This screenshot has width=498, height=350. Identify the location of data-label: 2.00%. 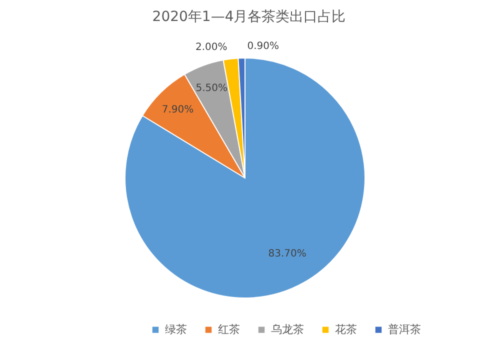
(212, 47).